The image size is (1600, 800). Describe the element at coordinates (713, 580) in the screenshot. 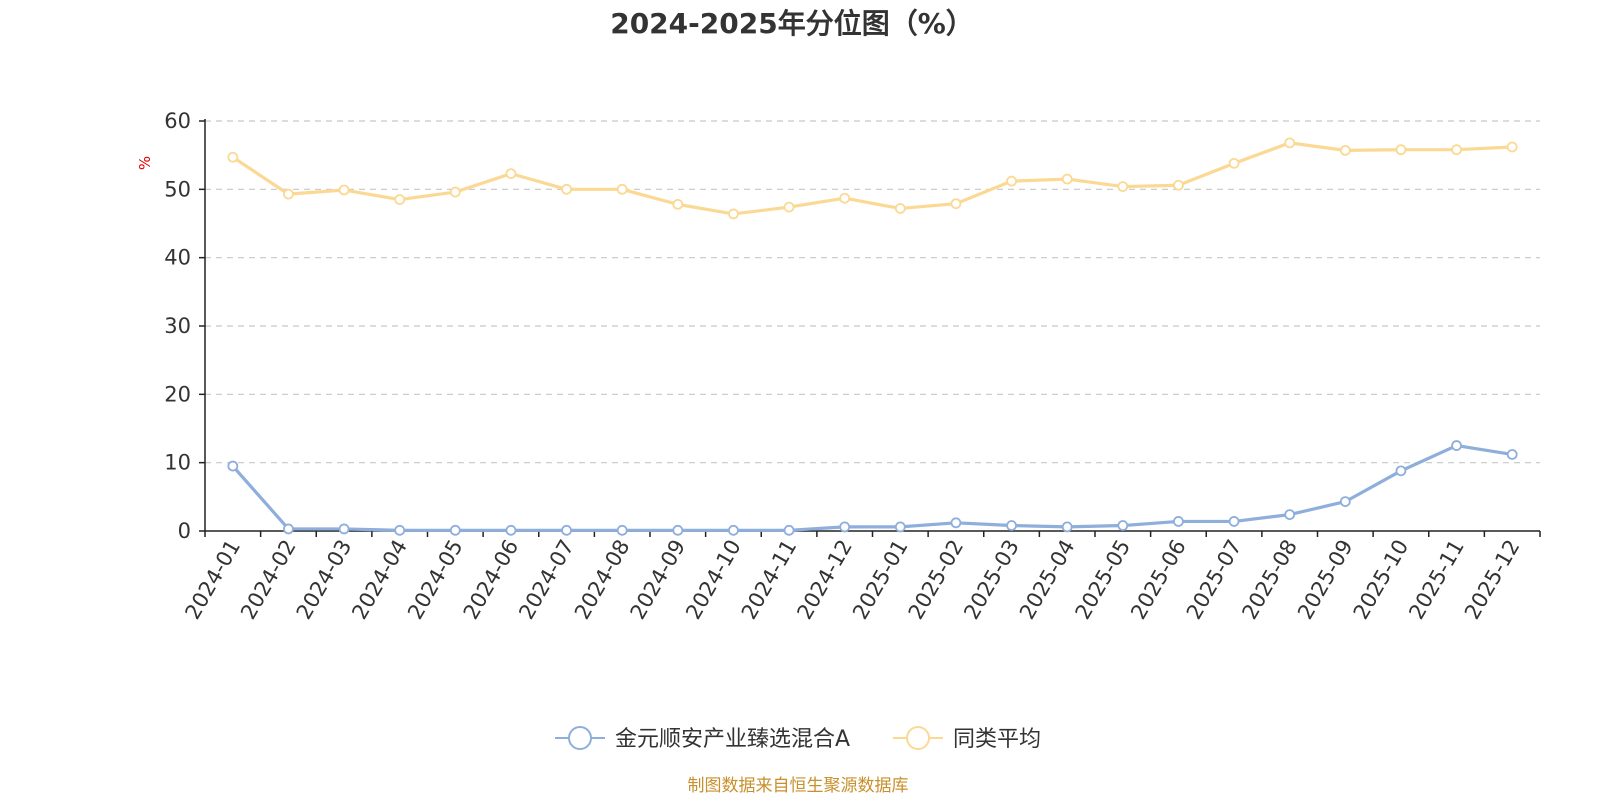

I see `x-tick-label: 2024-10` at that location.